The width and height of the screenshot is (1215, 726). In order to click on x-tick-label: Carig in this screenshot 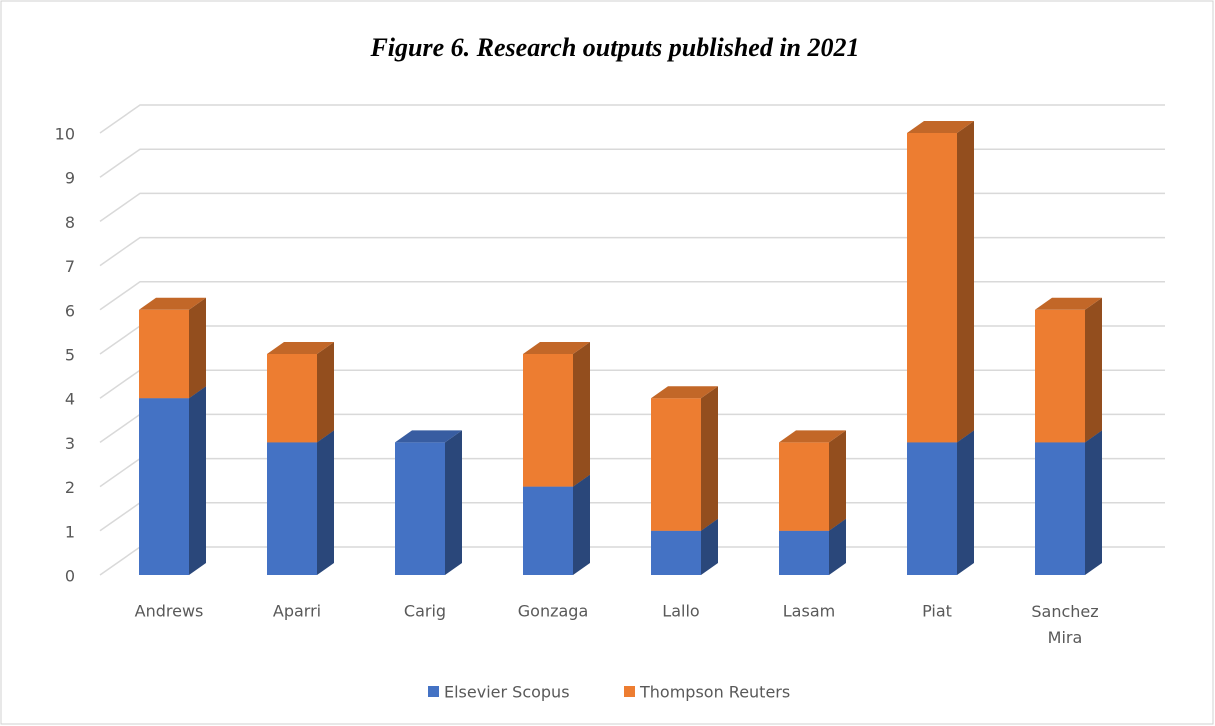, I will do `click(425, 611)`.